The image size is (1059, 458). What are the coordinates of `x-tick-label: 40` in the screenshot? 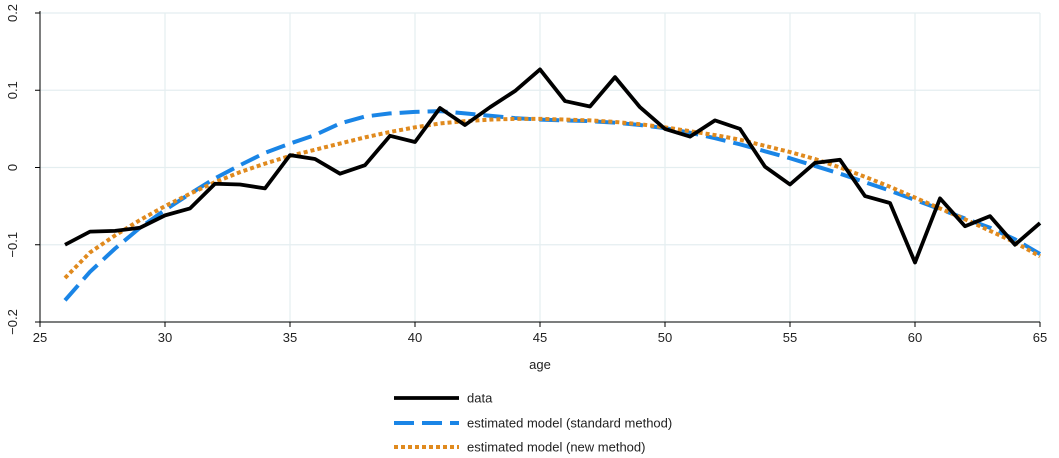 It's located at (415, 337).